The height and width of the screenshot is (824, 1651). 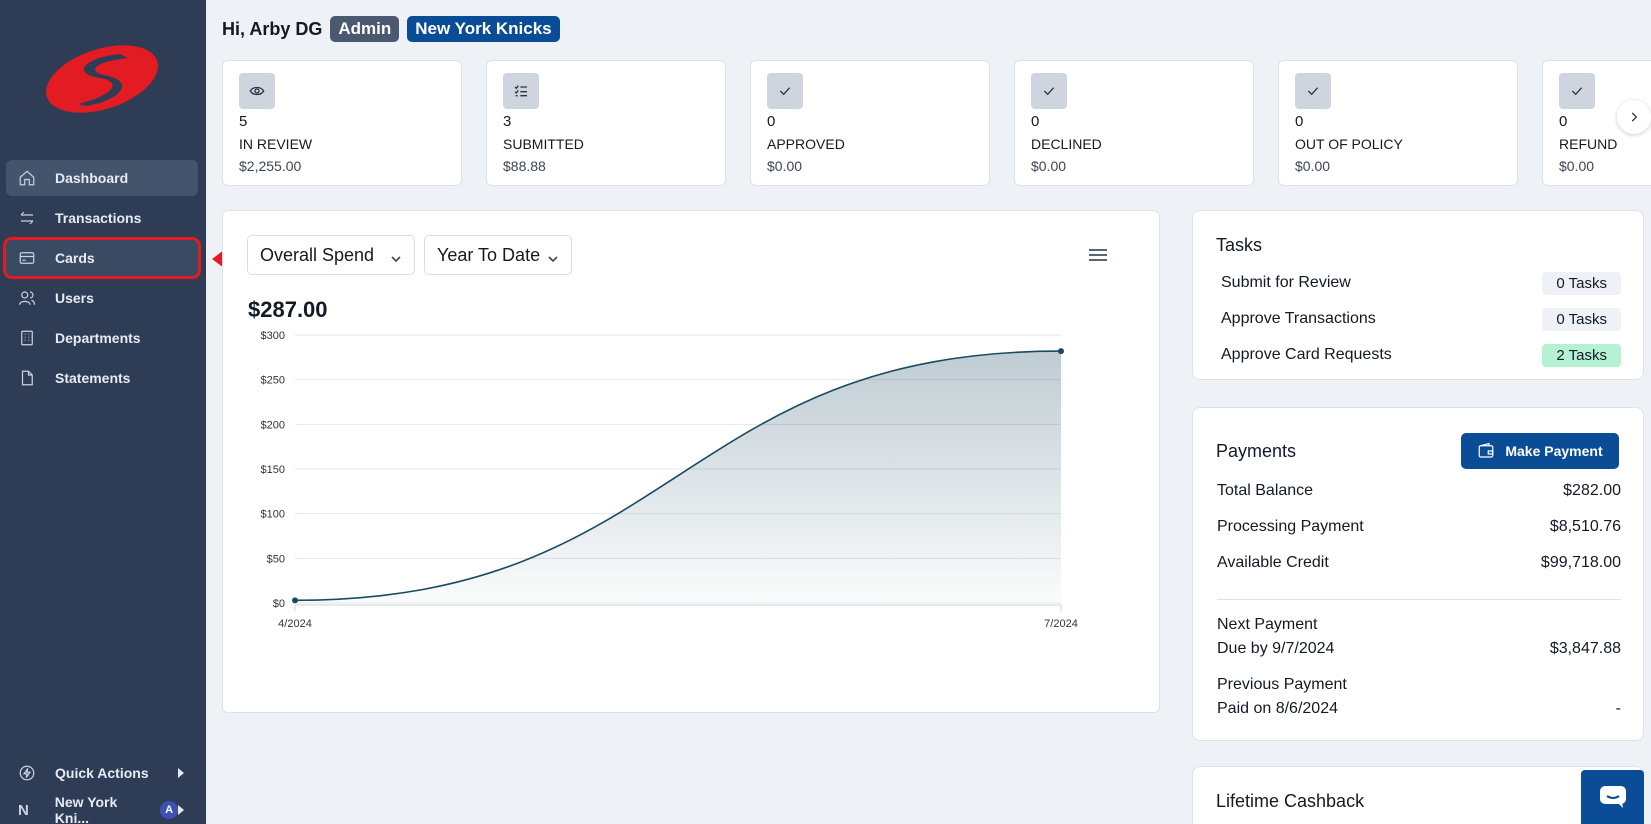 What do you see at coordinates (102, 258) in the screenshot?
I see `sidebar-item-cards: Cards` at bounding box center [102, 258].